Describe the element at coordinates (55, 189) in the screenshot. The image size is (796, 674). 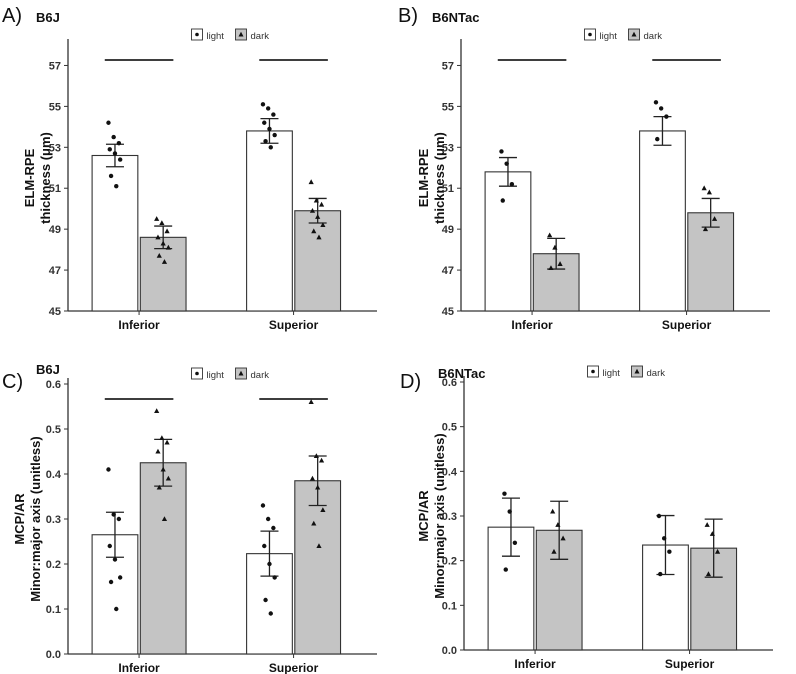
I see `y-tick-label: 51` at that location.